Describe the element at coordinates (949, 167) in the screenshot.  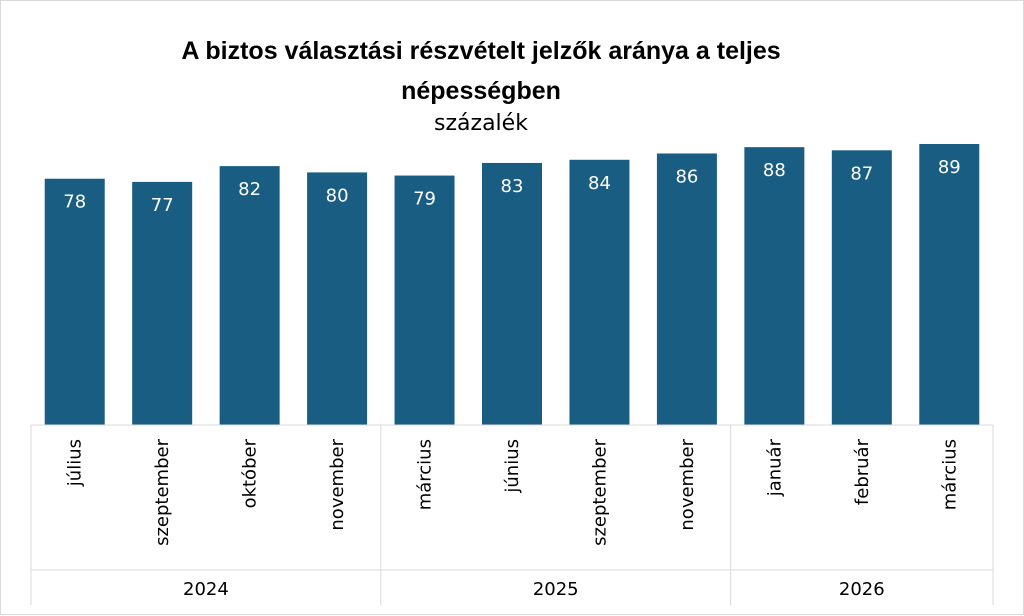
I see `bar-value-label: 89` at that location.